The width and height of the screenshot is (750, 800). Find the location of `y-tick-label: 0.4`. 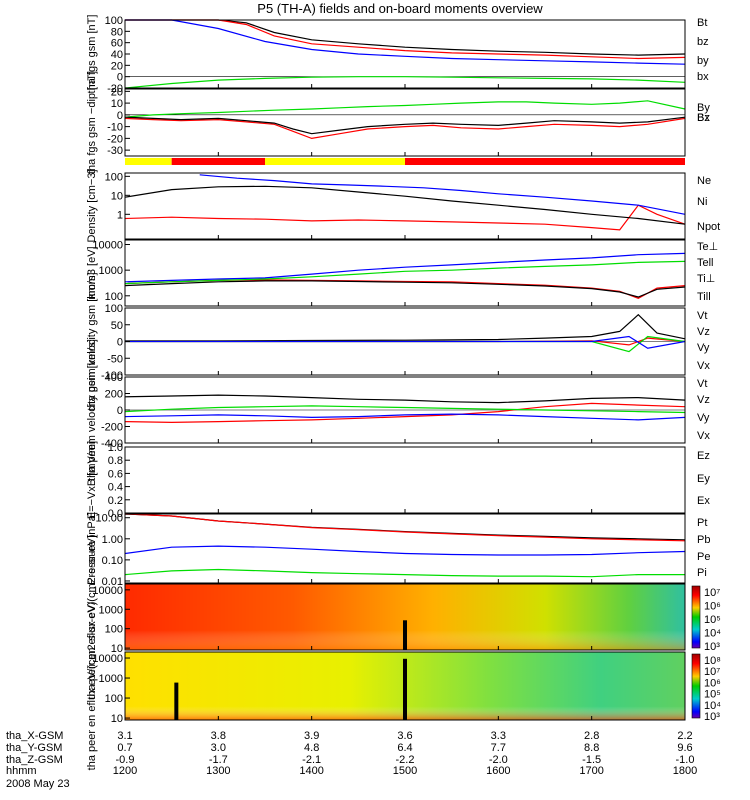

y-tick-label: 0.4 is located at coordinates (115, 488).